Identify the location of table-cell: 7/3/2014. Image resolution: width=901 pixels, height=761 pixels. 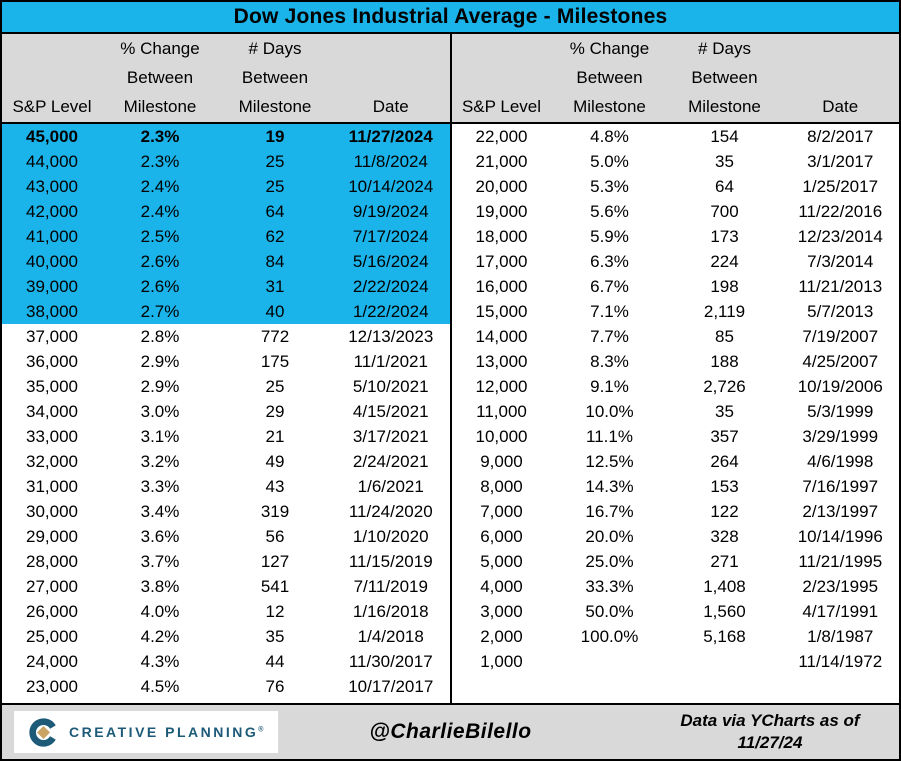
(840, 261).